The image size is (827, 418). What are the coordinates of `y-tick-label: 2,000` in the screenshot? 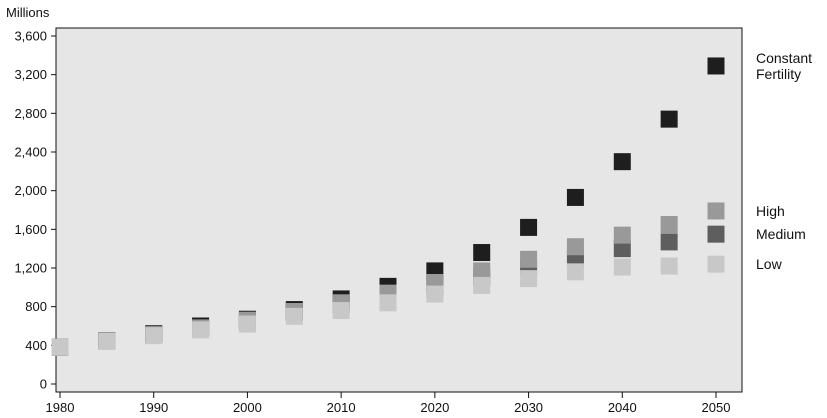 It's located at (30, 190).